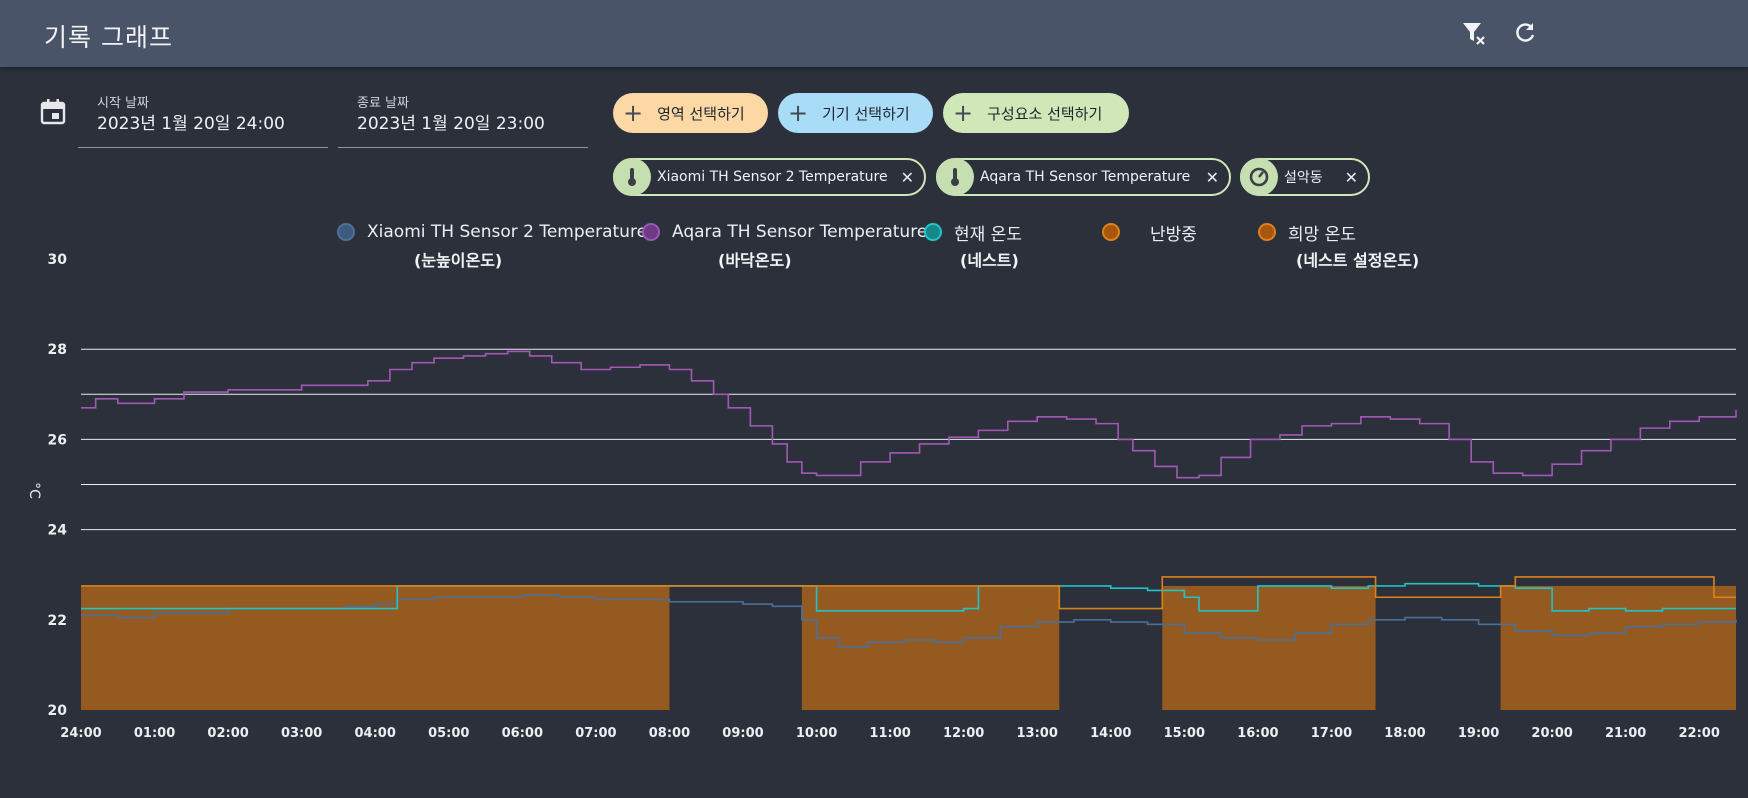 This screenshot has width=1748, height=798. I want to click on legend-note: (네스트 설정온도), so click(1358, 260).